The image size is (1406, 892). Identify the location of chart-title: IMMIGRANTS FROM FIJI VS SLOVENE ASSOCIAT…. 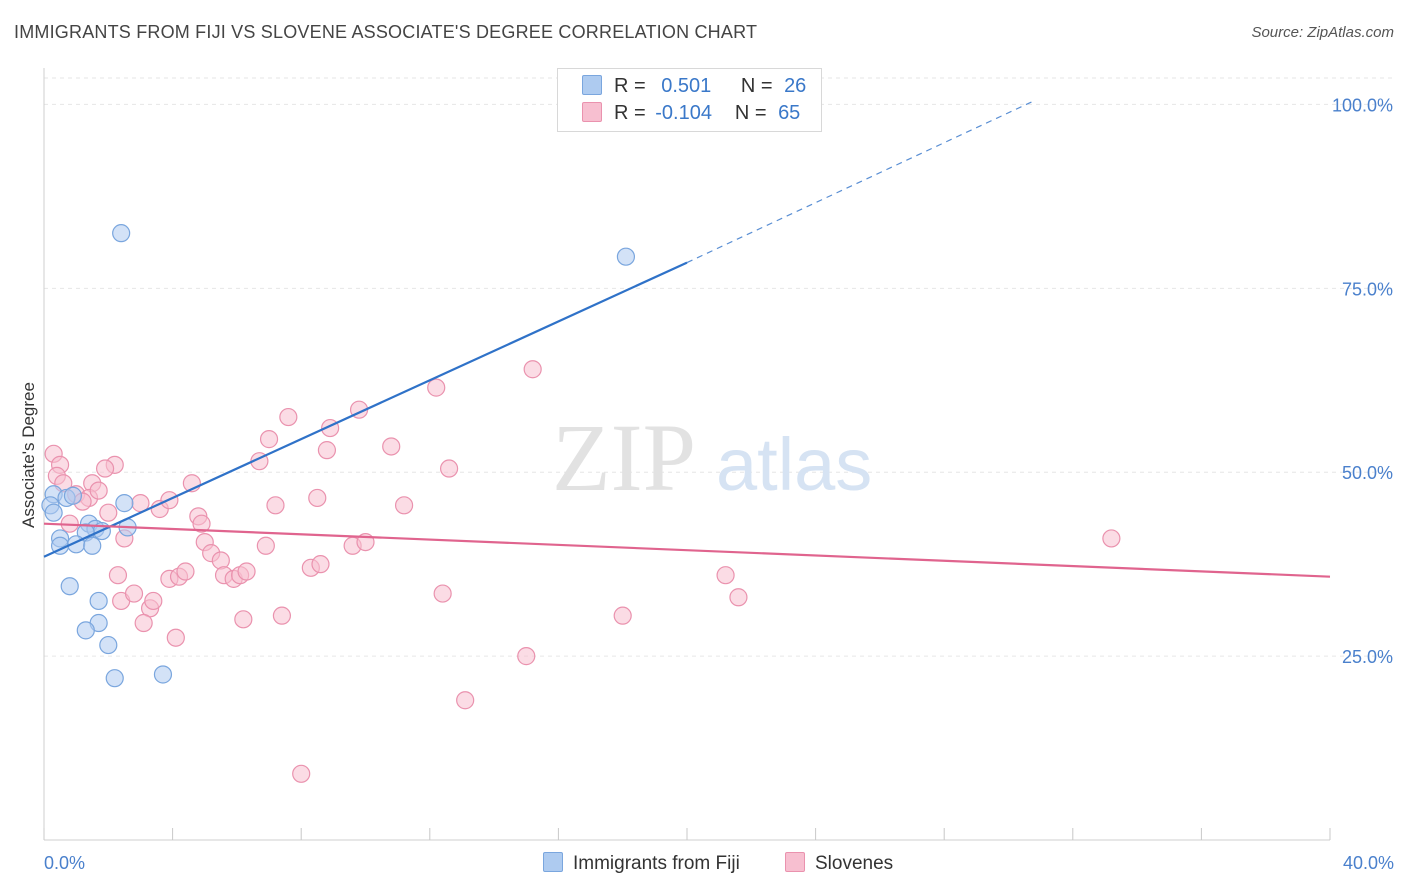
(386, 32).